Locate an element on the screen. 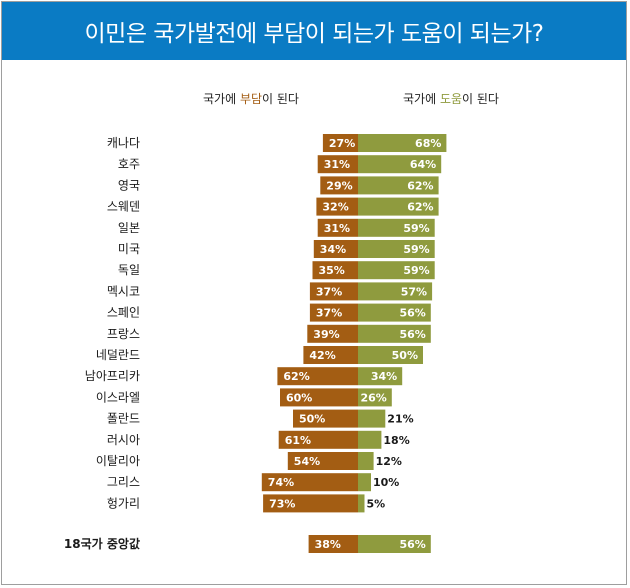 This screenshot has height=588, width=630. burden-column-header: 국가에 부담이 된다 is located at coordinates (251, 98).